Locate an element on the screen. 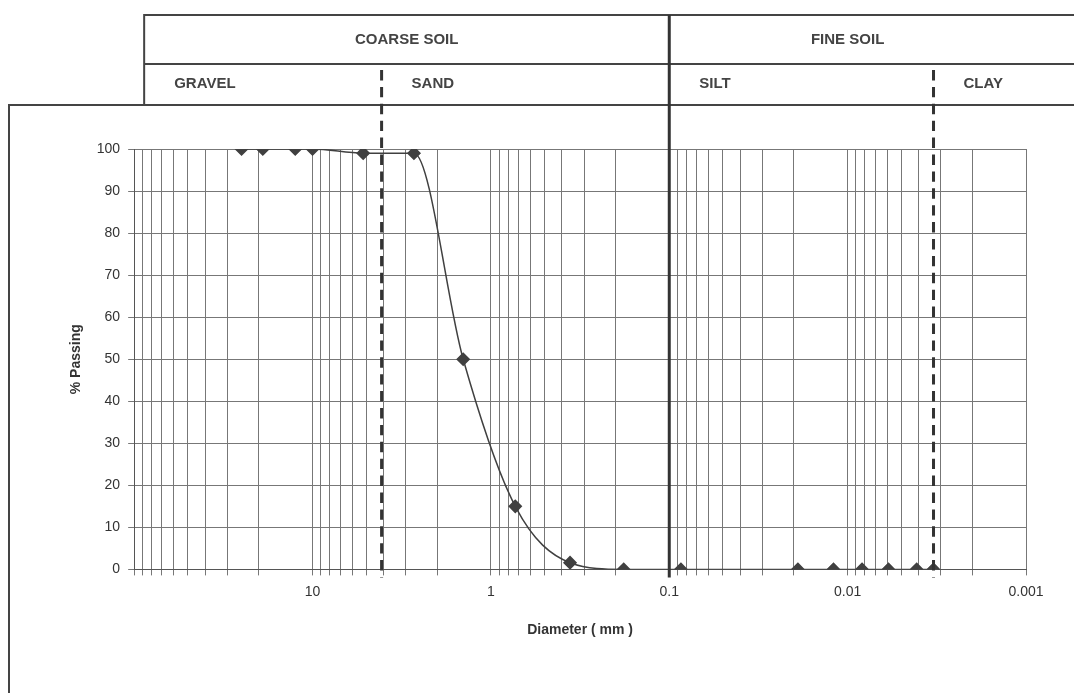 The width and height of the screenshot is (1074, 693). x-tick-label: 0.01 is located at coordinates (848, 590).